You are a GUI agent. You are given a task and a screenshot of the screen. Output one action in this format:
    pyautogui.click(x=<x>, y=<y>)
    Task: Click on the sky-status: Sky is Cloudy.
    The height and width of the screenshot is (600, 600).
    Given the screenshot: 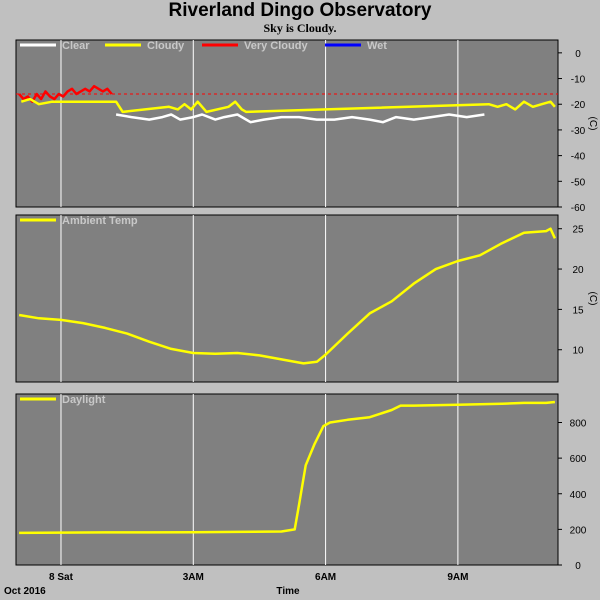 What is the action you would take?
    pyautogui.click(x=300, y=28)
    